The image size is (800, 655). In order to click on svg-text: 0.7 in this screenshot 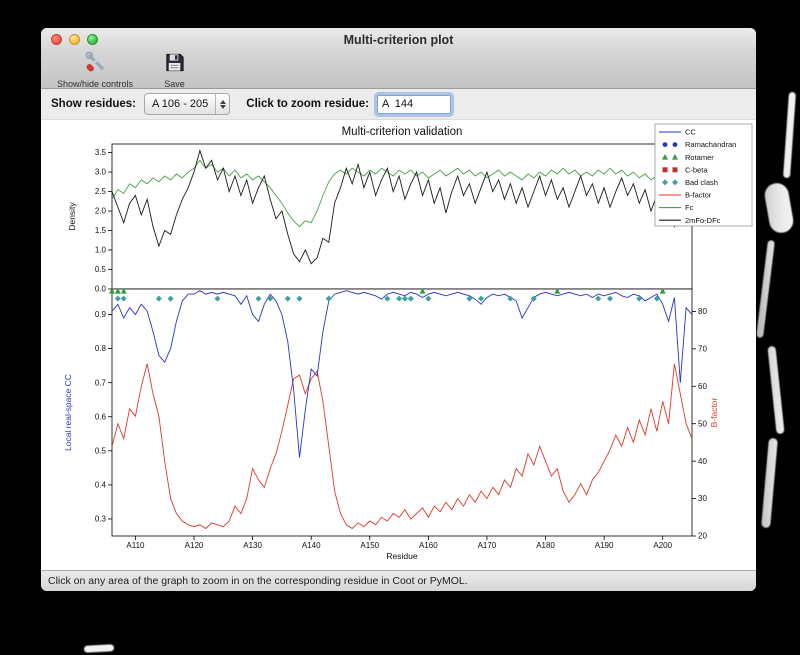, I will do `click(101, 382)`.